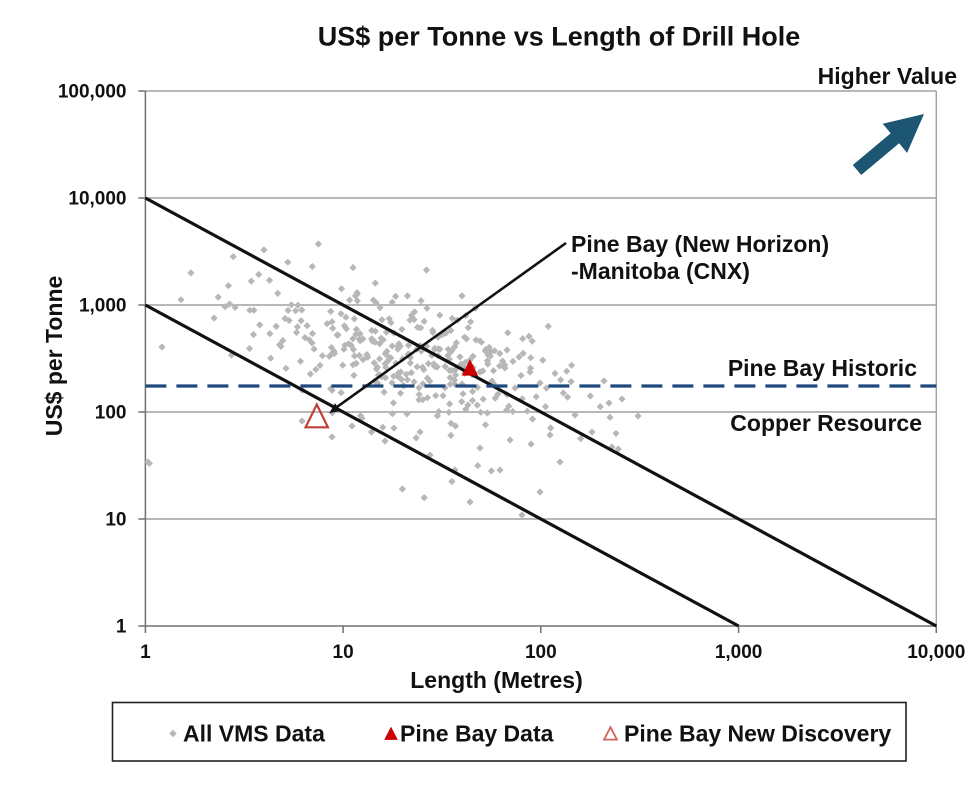  I want to click on svg-text: Pine Bay Data, so click(477, 734).